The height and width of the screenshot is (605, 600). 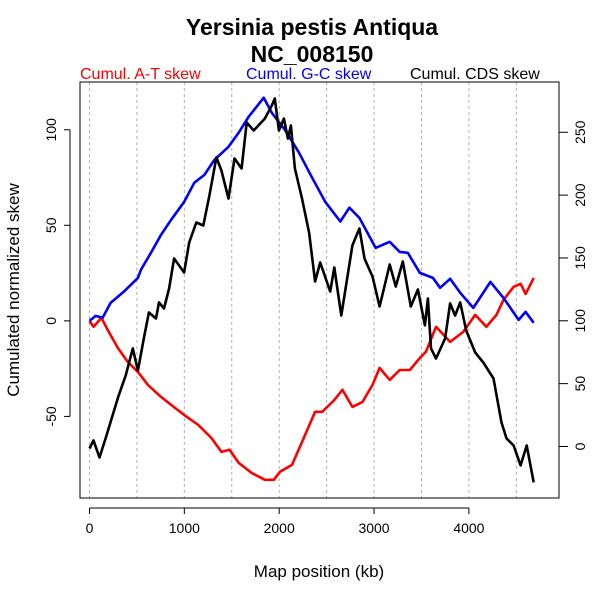 I want to click on y-axis-title: Cumulated normalized skew, so click(x=13, y=290).